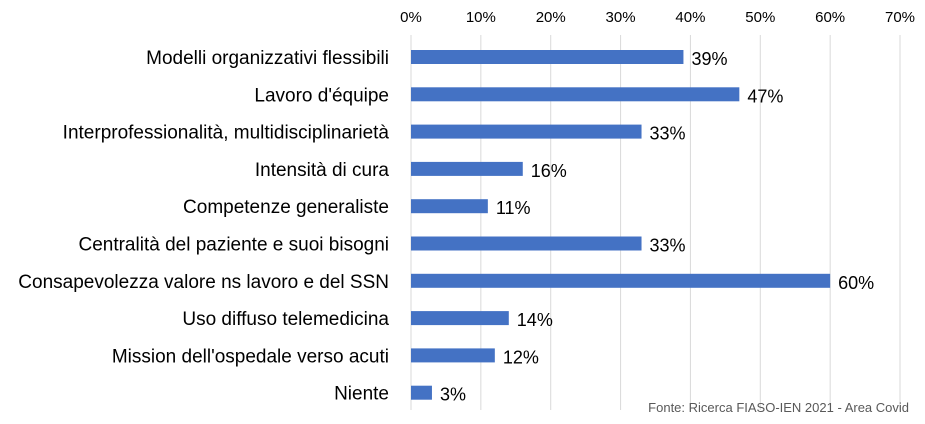 Image resolution: width=925 pixels, height=424 pixels. Describe the element at coordinates (709, 59) in the screenshot. I see `data-label: 39%` at that location.